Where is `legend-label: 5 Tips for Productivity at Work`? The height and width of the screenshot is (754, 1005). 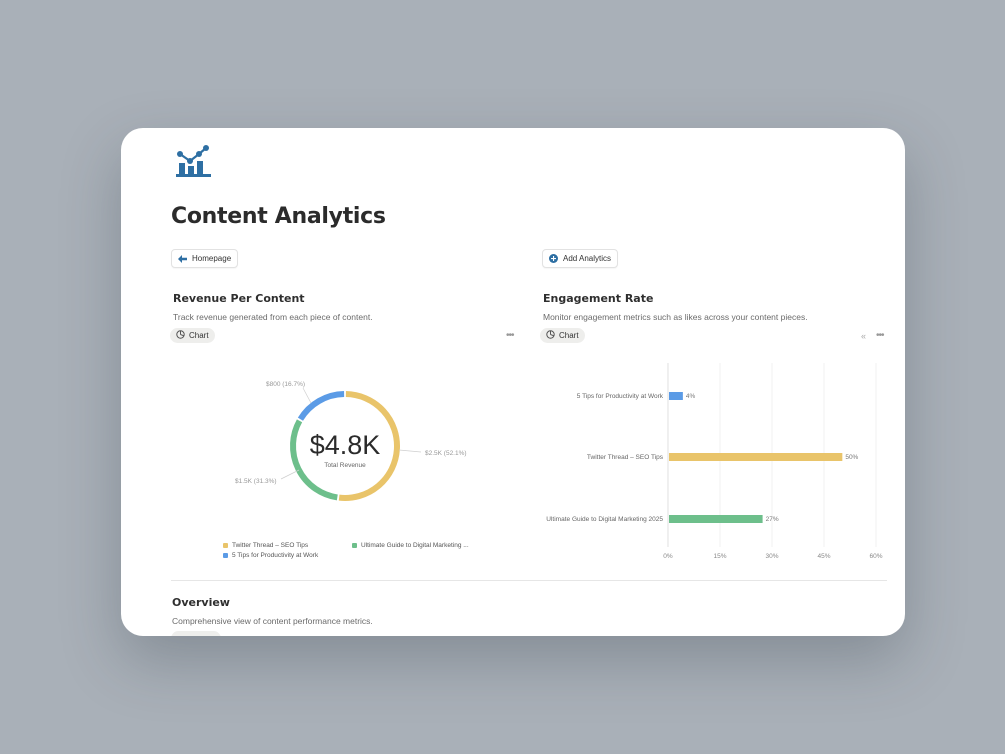 legend-label: 5 Tips for Productivity at Work is located at coordinates (275, 555).